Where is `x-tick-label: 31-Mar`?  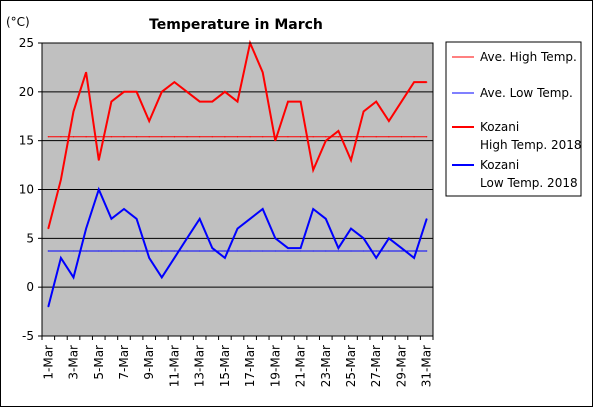
x-tick-label: 31-Mar is located at coordinates (427, 366).